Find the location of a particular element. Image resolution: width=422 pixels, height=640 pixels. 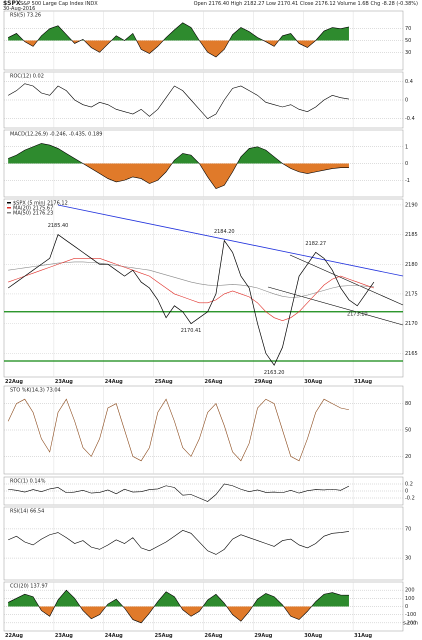

y-tick-label: 80 is located at coordinates (408, 404).